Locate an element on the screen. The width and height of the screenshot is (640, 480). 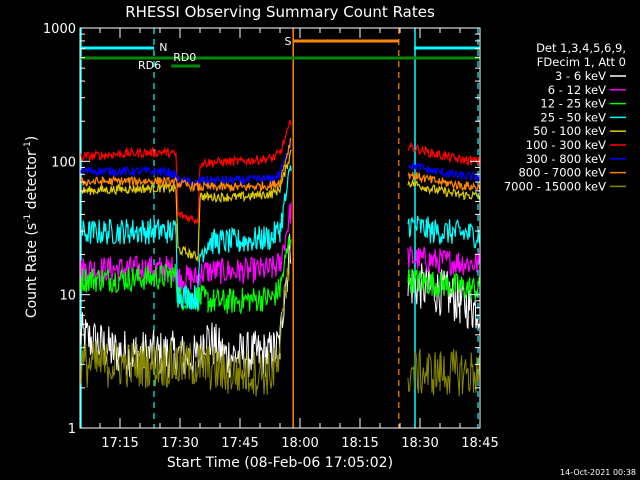
y-tick-label: 10 is located at coordinates (67, 296).